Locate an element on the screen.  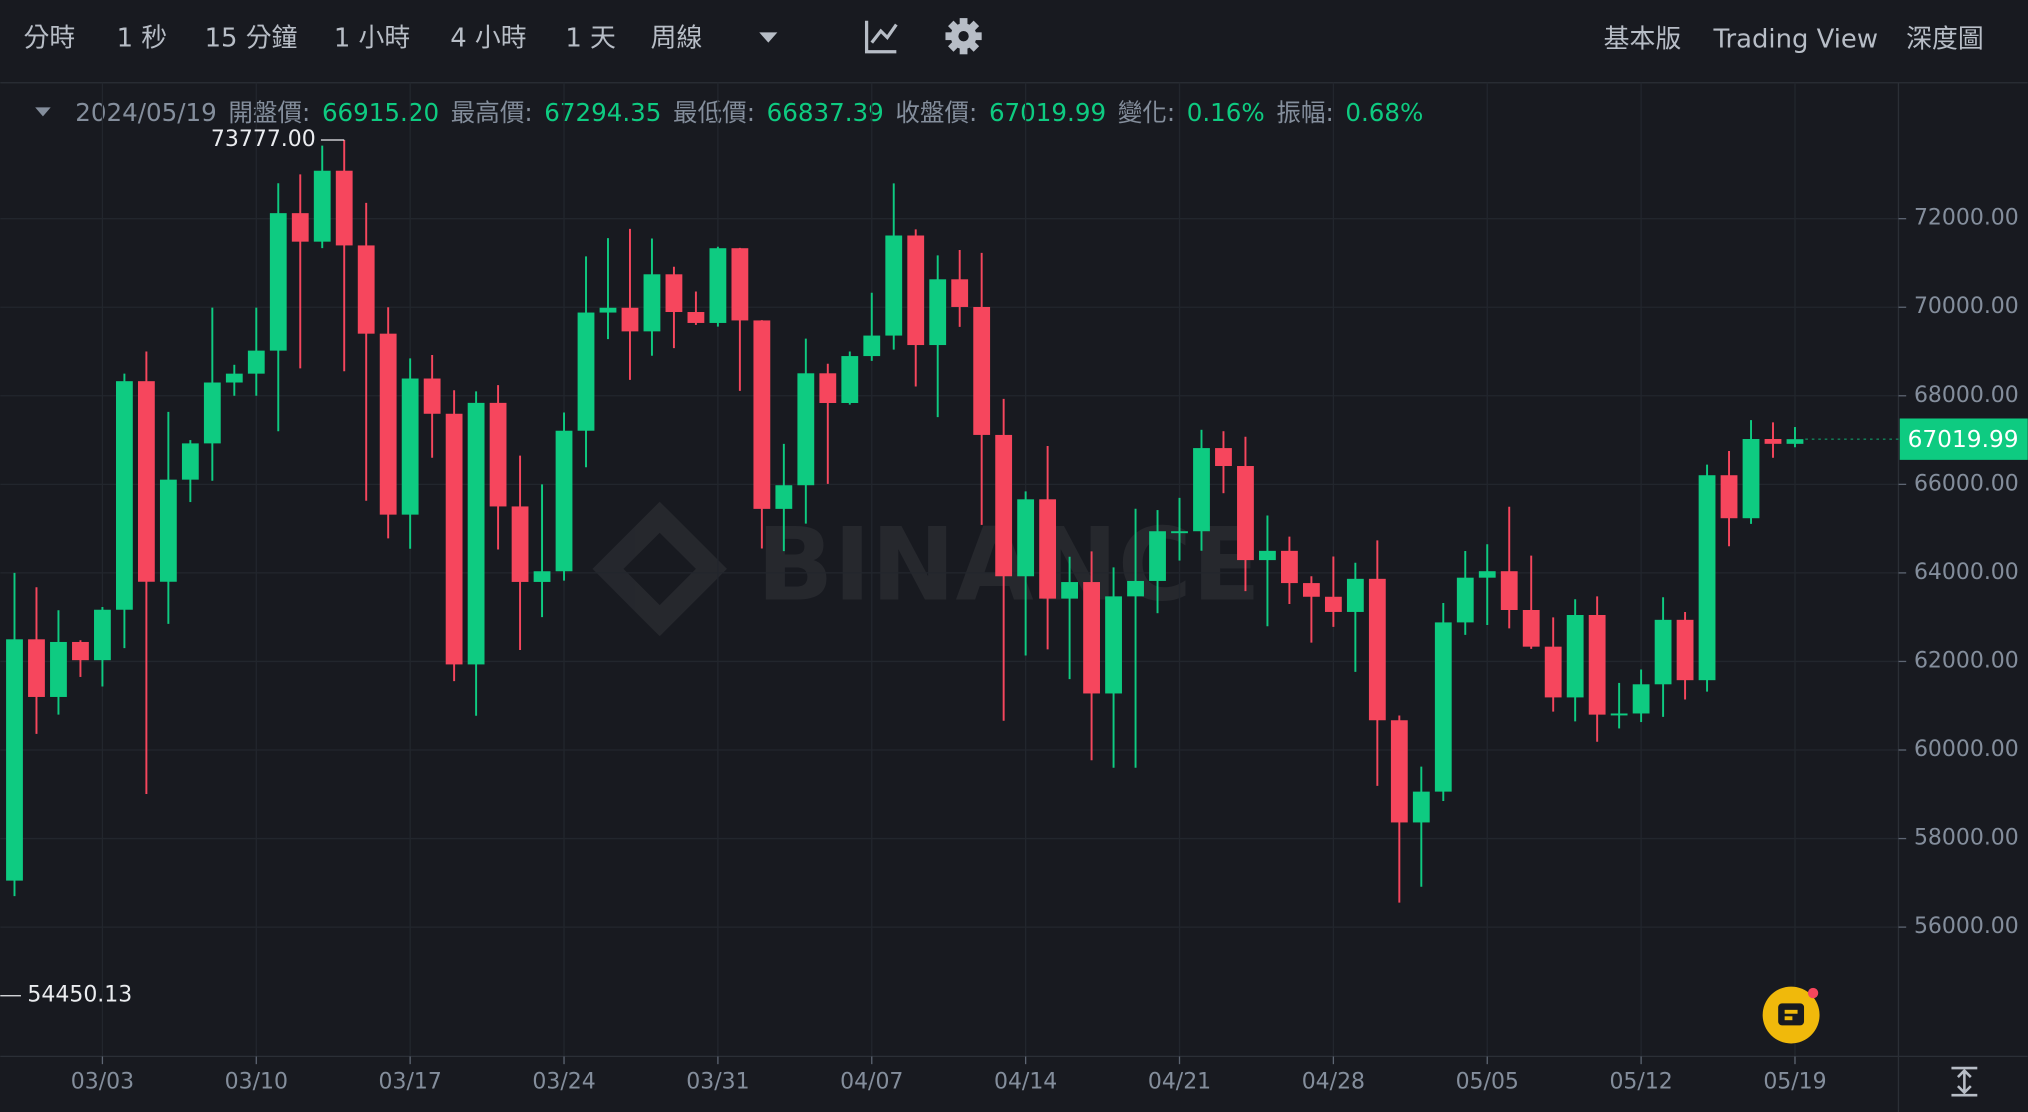
info-value: 66837.39 is located at coordinates (825, 112).